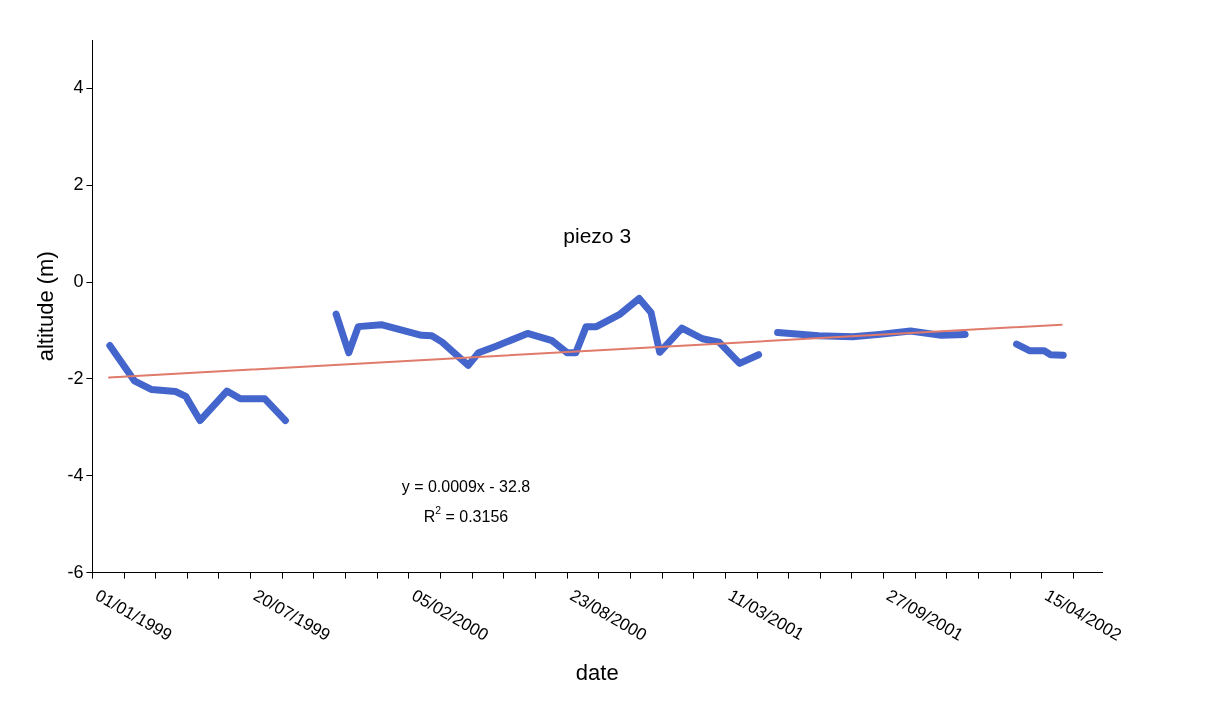 This screenshot has width=1212, height=701. What do you see at coordinates (597, 672) in the screenshot?
I see `x-axis-title: date` at bounding box center [597, 672].